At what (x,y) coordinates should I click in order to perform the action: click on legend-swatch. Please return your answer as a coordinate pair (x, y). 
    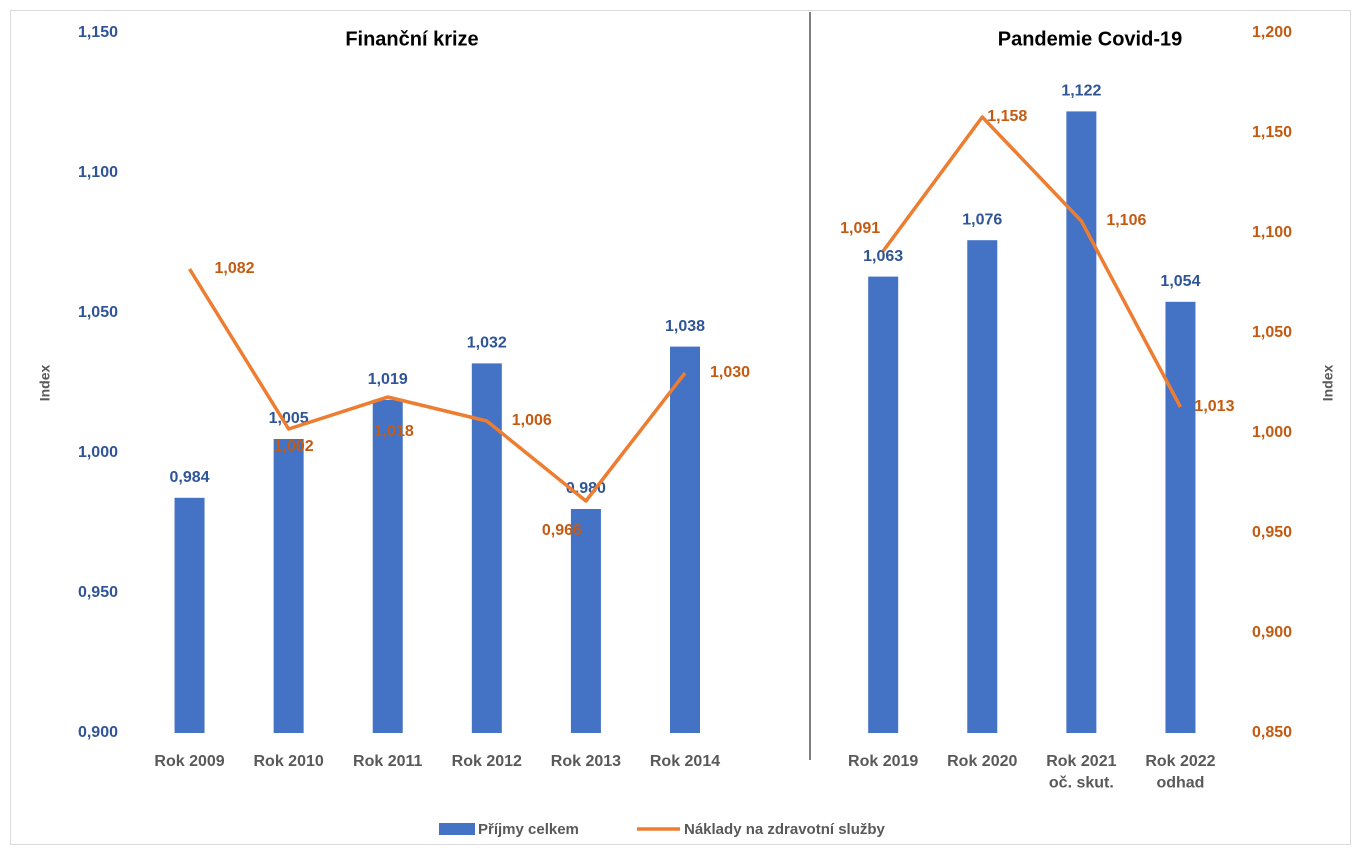
    Looking at the image, I should click on (457, 829).